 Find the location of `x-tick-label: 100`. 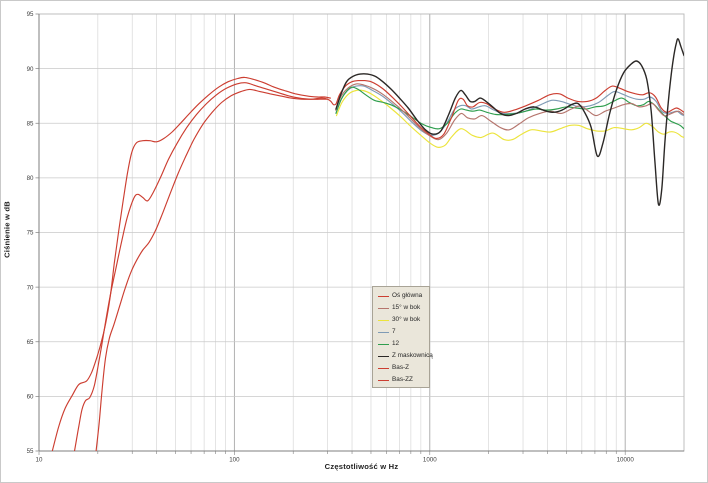

x-tick-label: 100 is located at coordinates (234, 460).